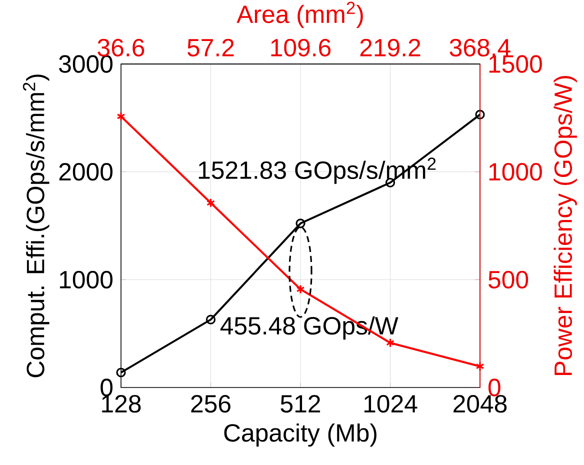  What do you see at coordinates (480, 47) in the screenshot?
I see `text: 368.4` at bounding box center [480, 47].